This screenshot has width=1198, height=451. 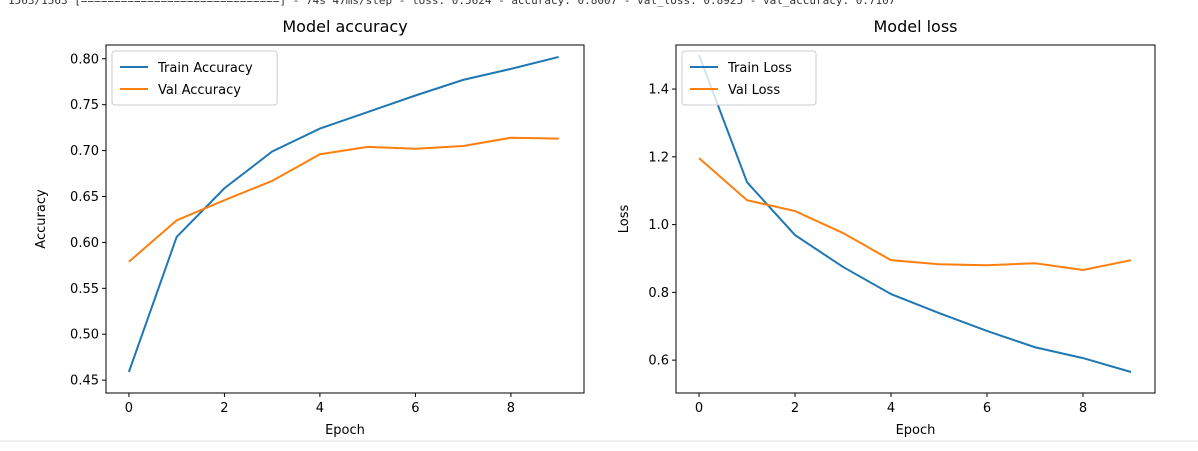 I want to click on legend-label: Val Loss, so click(x=754, y=90).